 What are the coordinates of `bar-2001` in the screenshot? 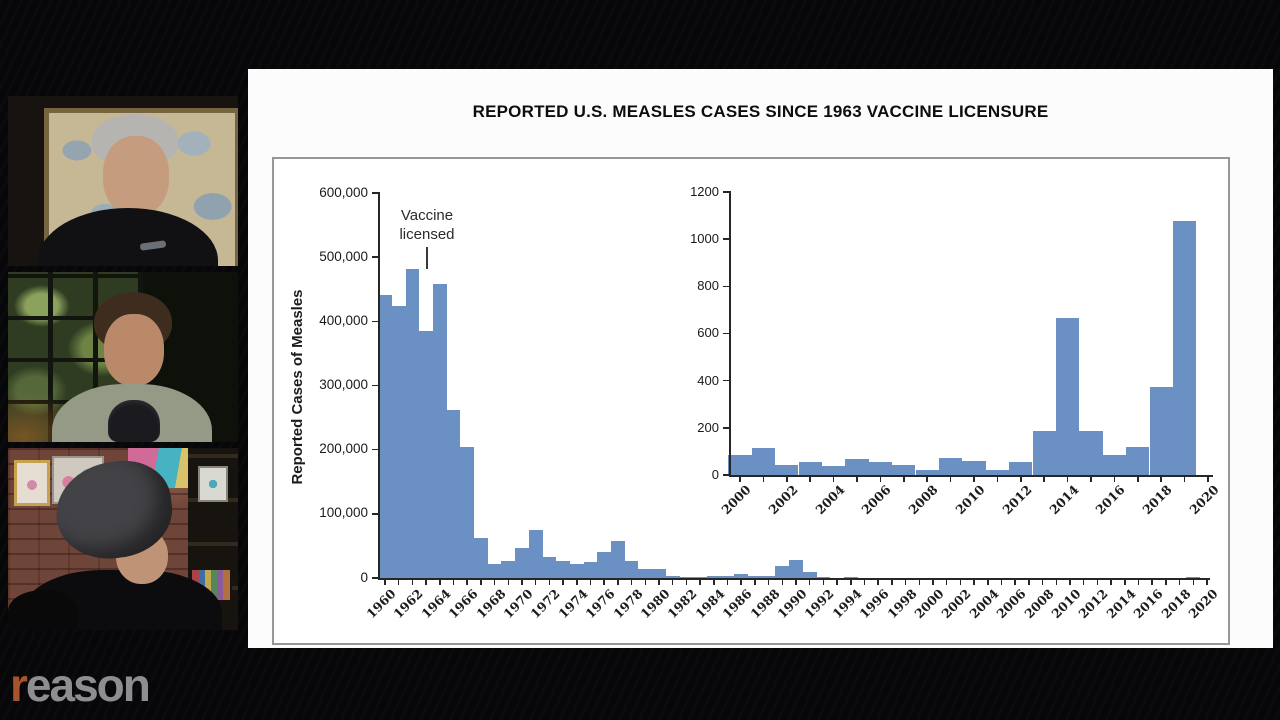 It's located at (763, 461).